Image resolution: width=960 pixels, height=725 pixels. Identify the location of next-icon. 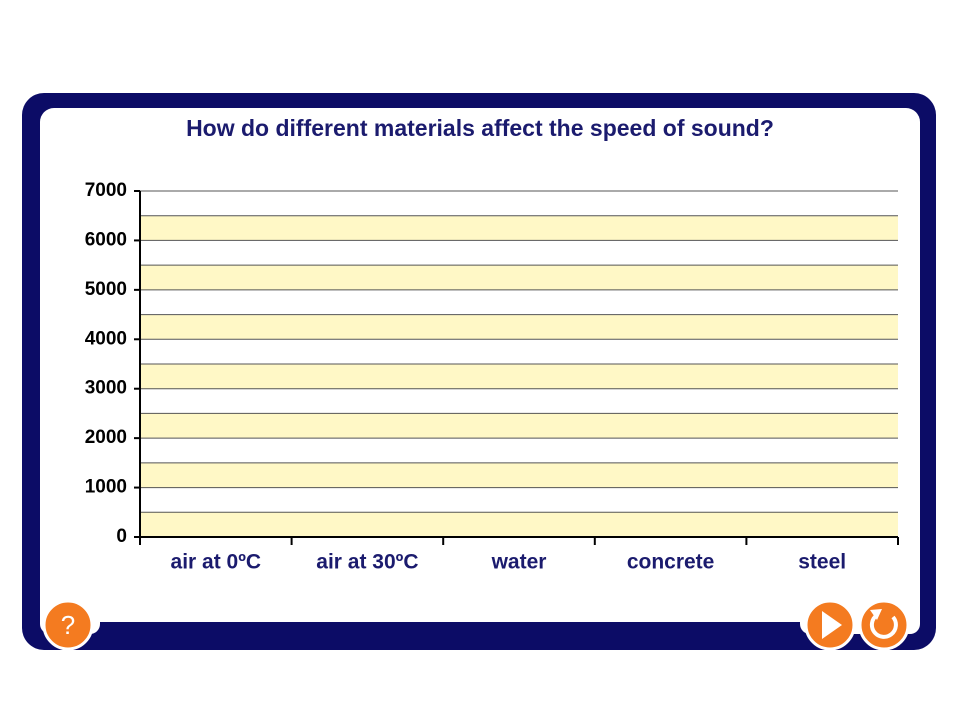
(832, 625).